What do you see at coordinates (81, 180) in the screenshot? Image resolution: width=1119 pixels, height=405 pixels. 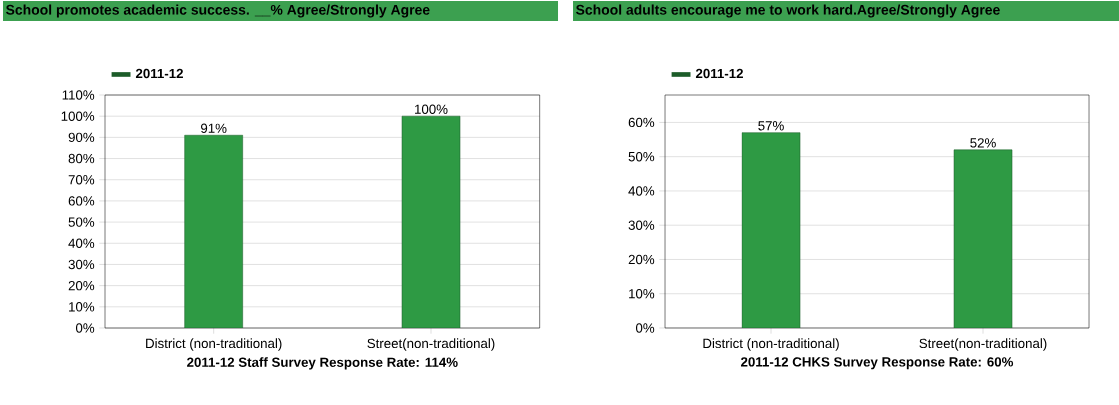 I see `y-tick-label: 70%` at bounding box center [81, 180].